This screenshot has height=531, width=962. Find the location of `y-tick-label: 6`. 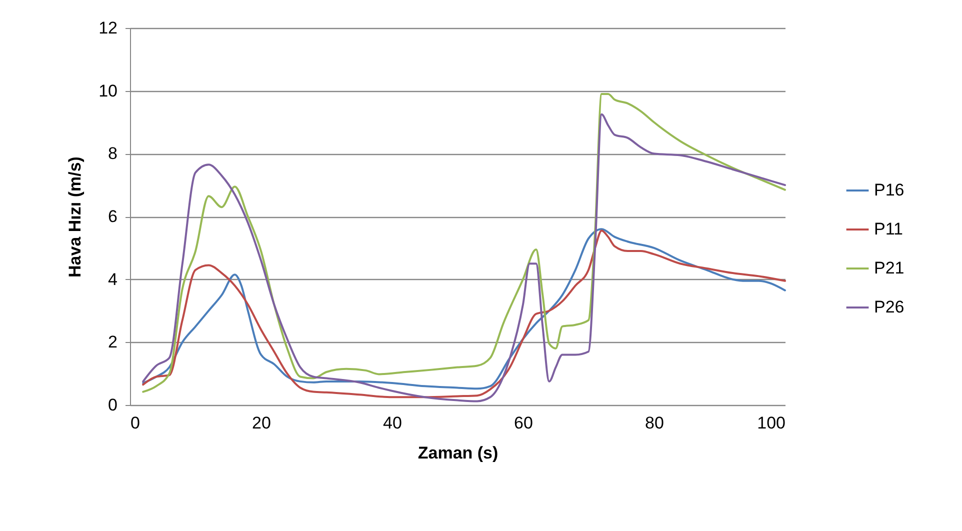

y-tick-label: 6 is located at coordinates (113, 216).